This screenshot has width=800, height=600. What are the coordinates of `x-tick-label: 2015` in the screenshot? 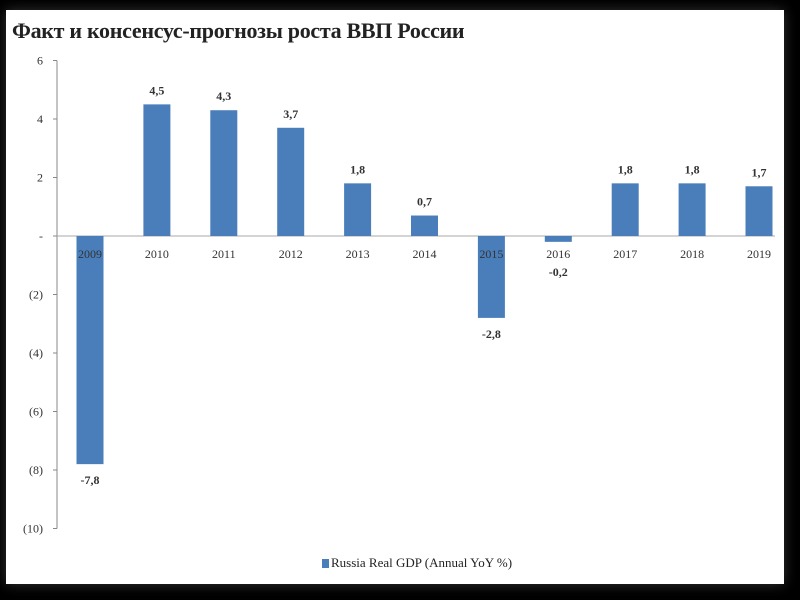 It's located at (491, 254).